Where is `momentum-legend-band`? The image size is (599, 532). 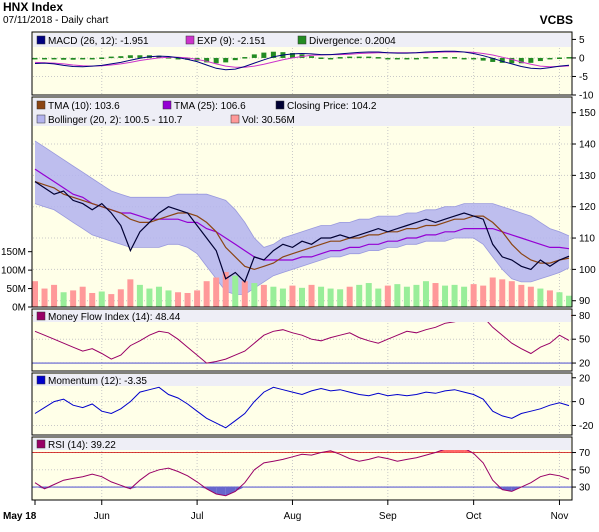
momentum-legend-band is located at coordinates (302, 380).